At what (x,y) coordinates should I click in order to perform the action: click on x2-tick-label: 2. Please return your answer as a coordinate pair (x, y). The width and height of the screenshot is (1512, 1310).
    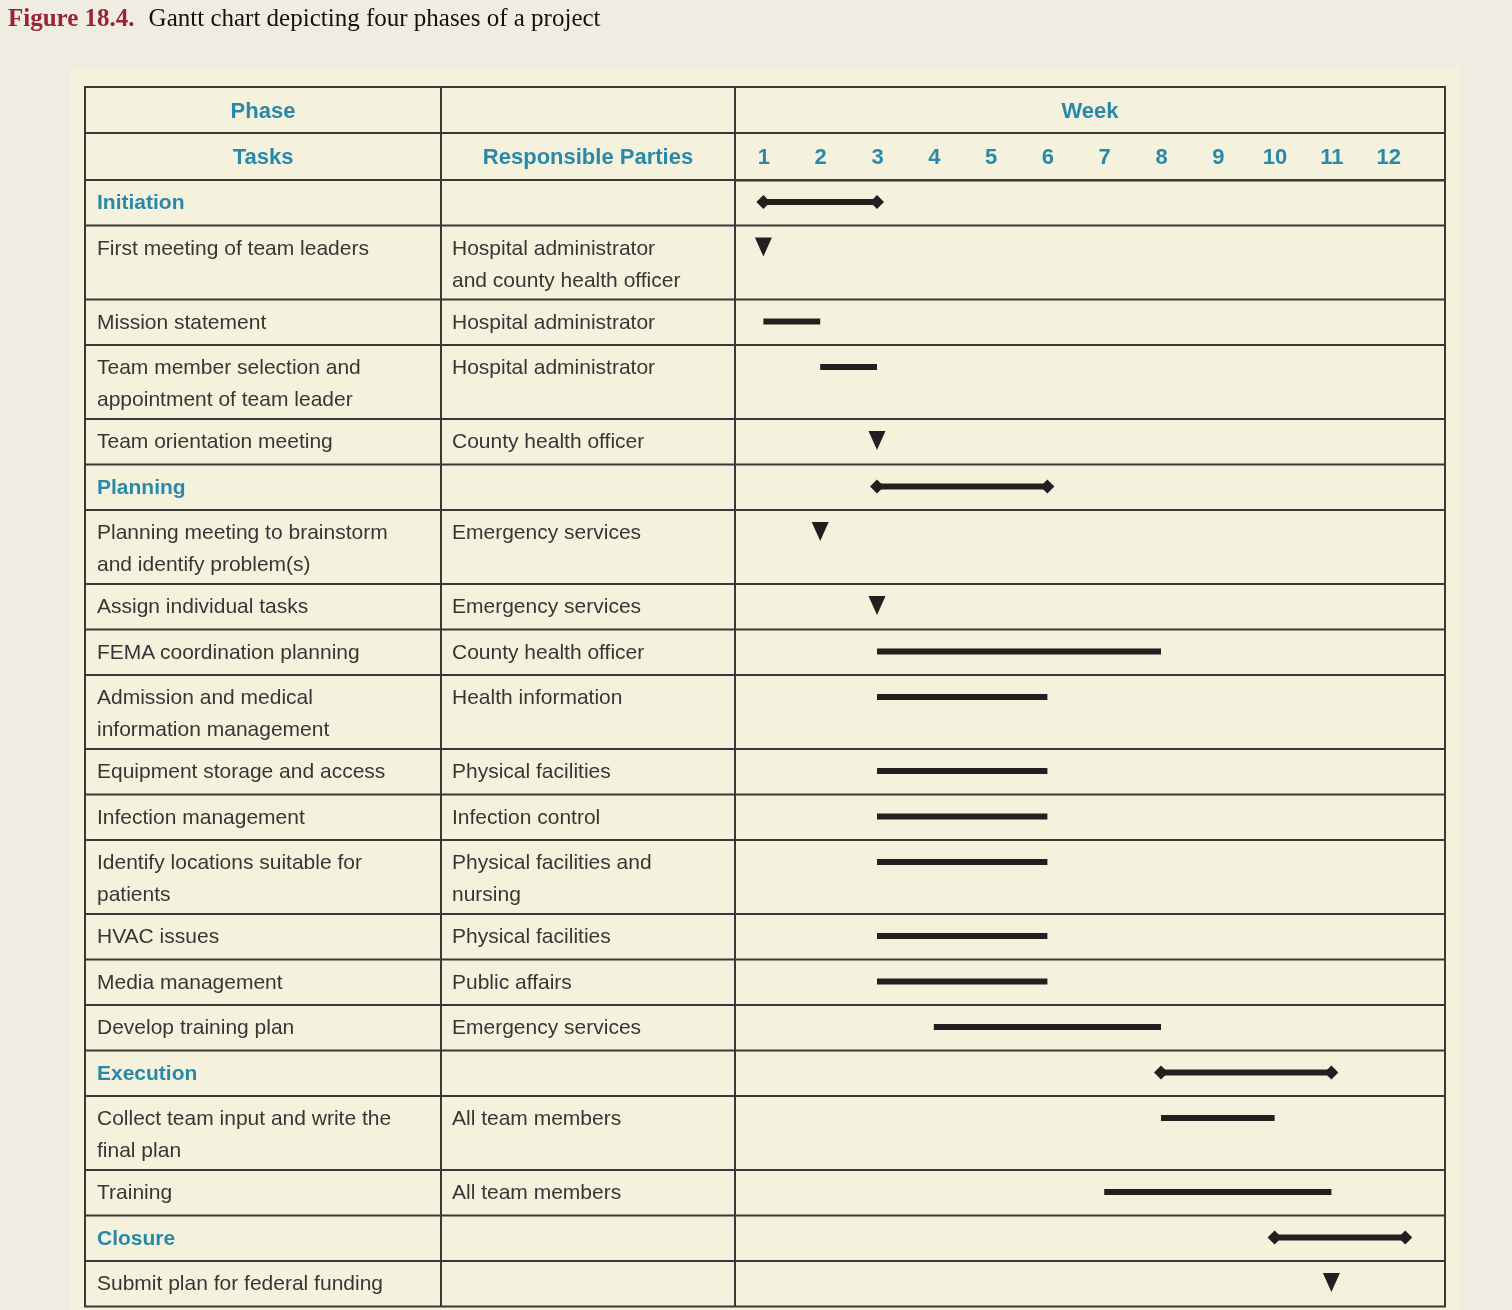
    Looking at the image, I should click on (820, 156).